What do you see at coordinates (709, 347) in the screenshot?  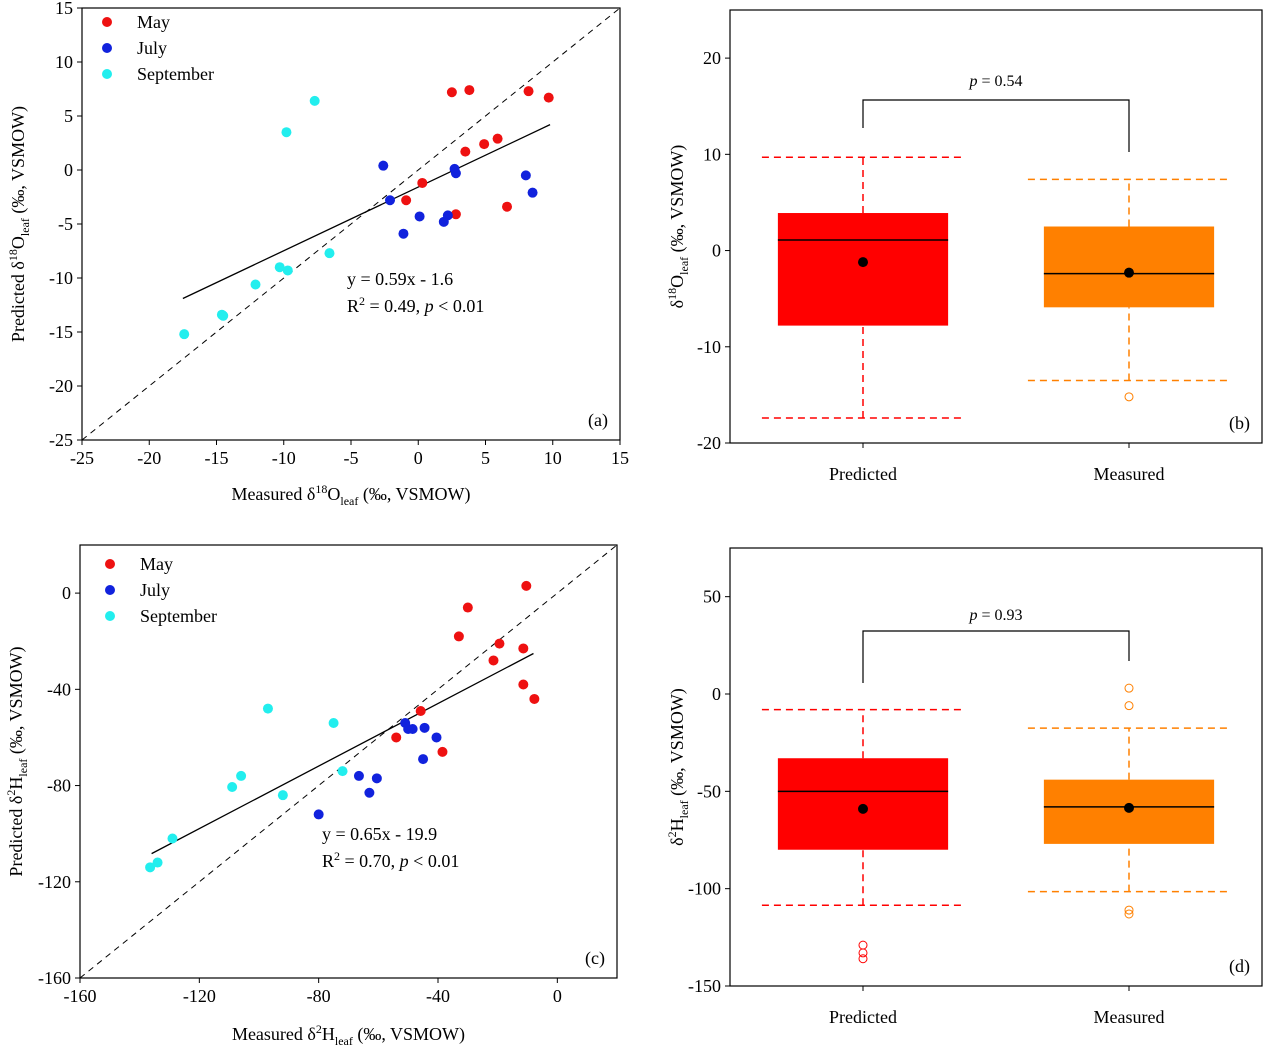 I see `y-tick-label: -10` at bounding box center [709, 347].